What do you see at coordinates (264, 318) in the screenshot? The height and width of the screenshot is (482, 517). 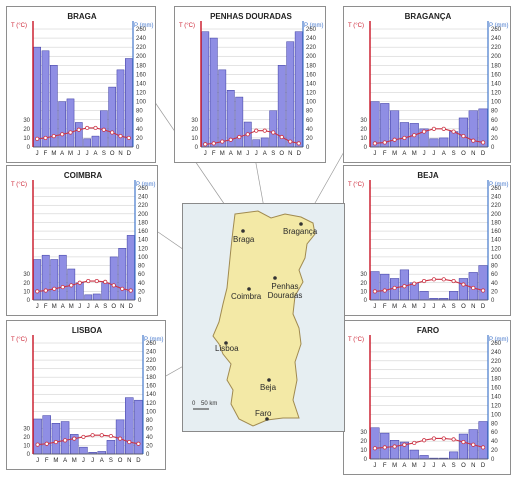 I see `portugal-land` at bounding box center [264, 318].